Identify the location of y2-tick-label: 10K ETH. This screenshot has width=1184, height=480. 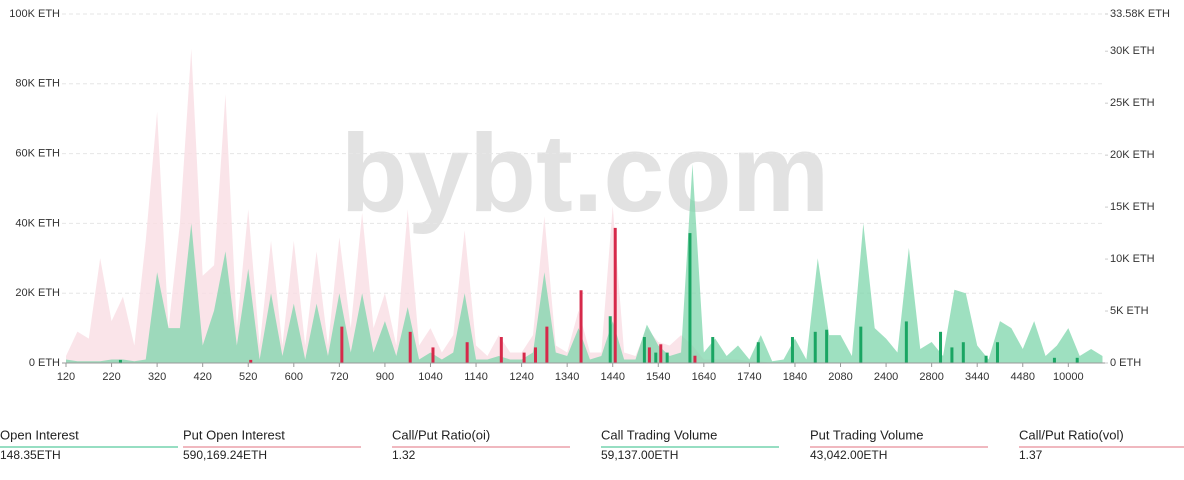
(1132, 259).